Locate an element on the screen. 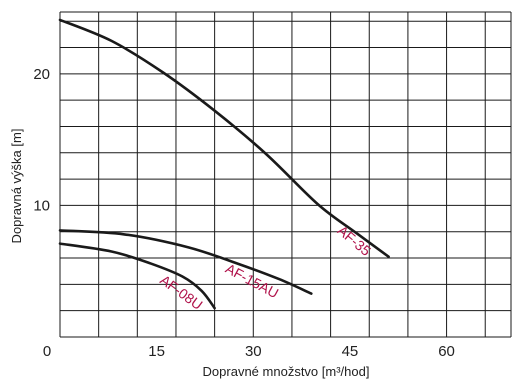 The height and width of the screenshot is (381, 513). curve-label-af-35: AF-35 is located at coordinates (355, 240).